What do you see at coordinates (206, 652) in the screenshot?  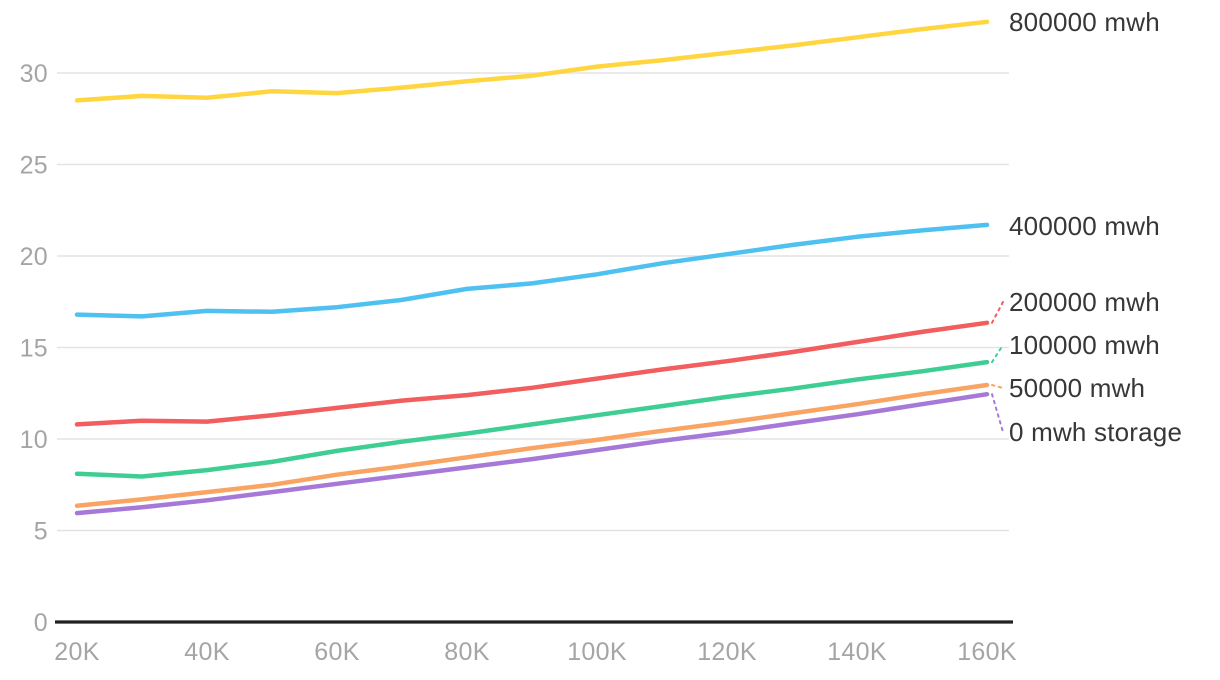 I see `x-tick-label-40K: 40K` at bounding box center [206, 652].